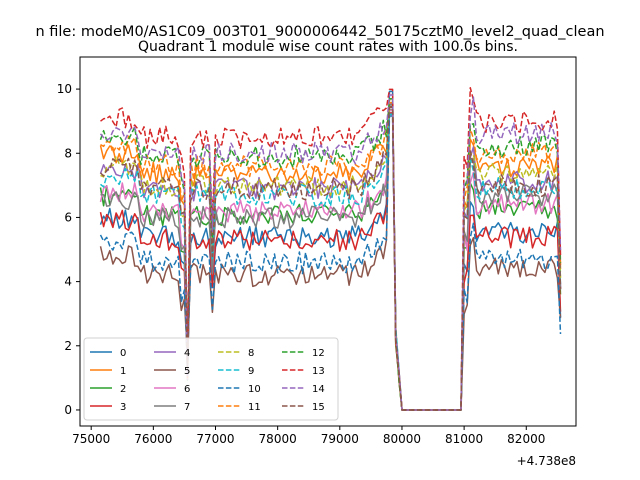  I want to click on legend-box, so click(211, 379).